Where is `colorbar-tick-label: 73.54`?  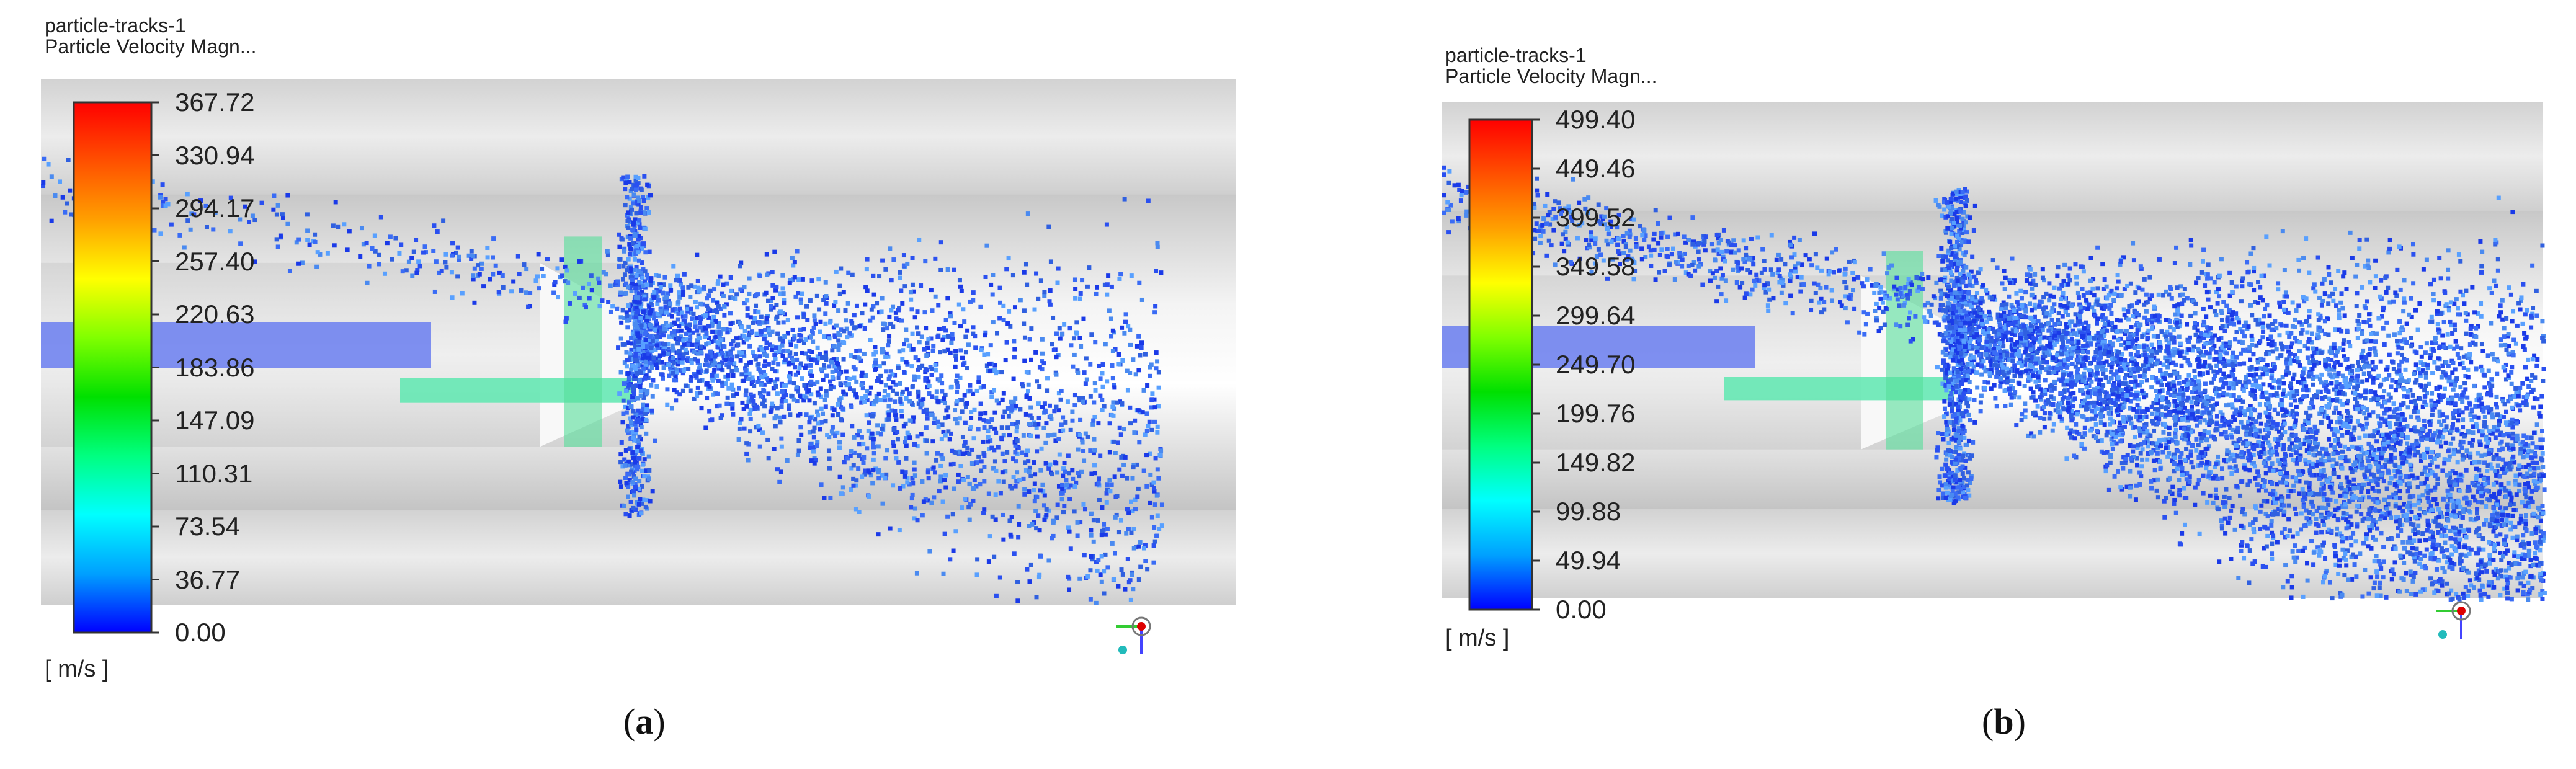 colorbar-tick-label: 73.54 is located at coordinates (208, 526).